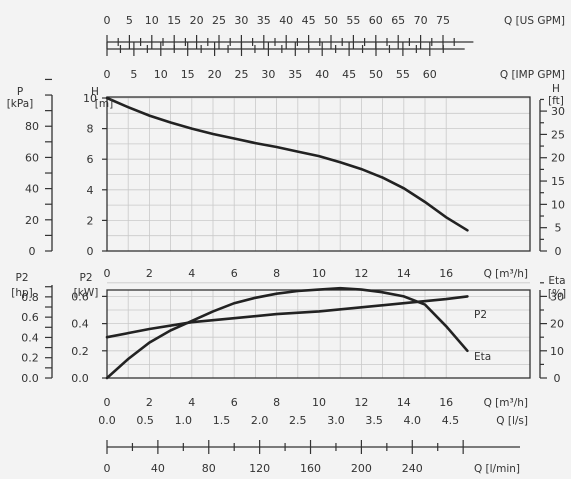 The image size is (571, 479). Describe the element at coordinates (361, 402) in the screenshot. I see `power-x-label: 12` at that location.